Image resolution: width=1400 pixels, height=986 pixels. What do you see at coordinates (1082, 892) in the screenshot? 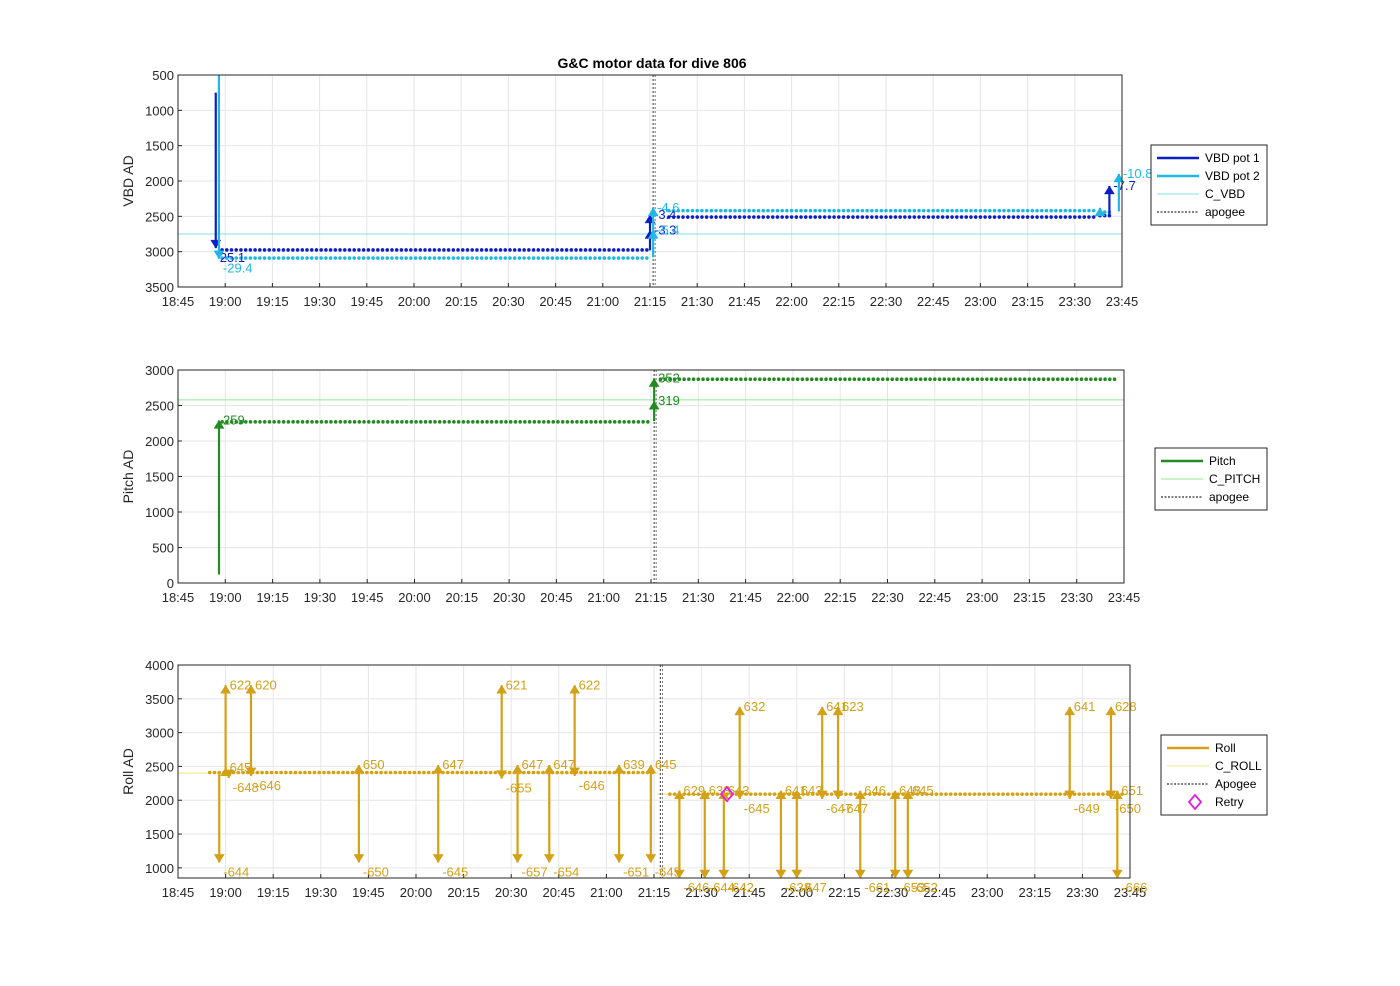
I see `x-tick-label: 23:30` at bounding box center [1082, 892].